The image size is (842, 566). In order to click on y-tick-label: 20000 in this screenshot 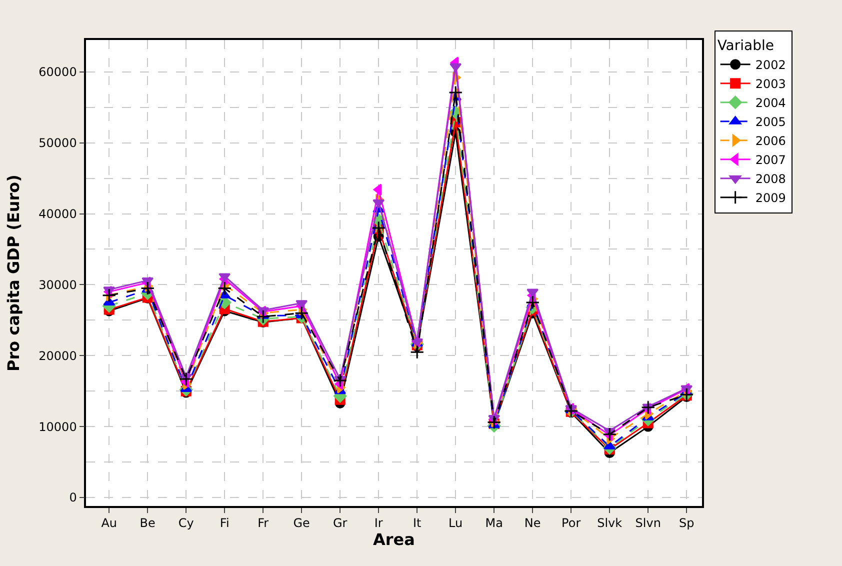, I will do `click(57, 355)`.